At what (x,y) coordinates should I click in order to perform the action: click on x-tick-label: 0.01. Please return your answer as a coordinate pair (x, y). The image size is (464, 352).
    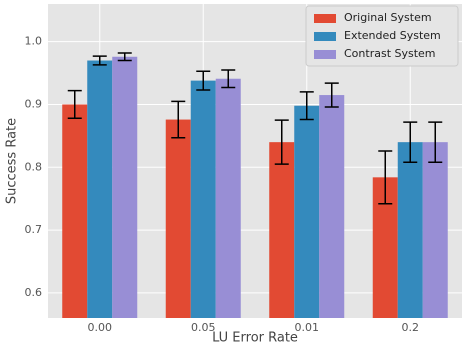
    Looking at the image, I should click on (307, 327).